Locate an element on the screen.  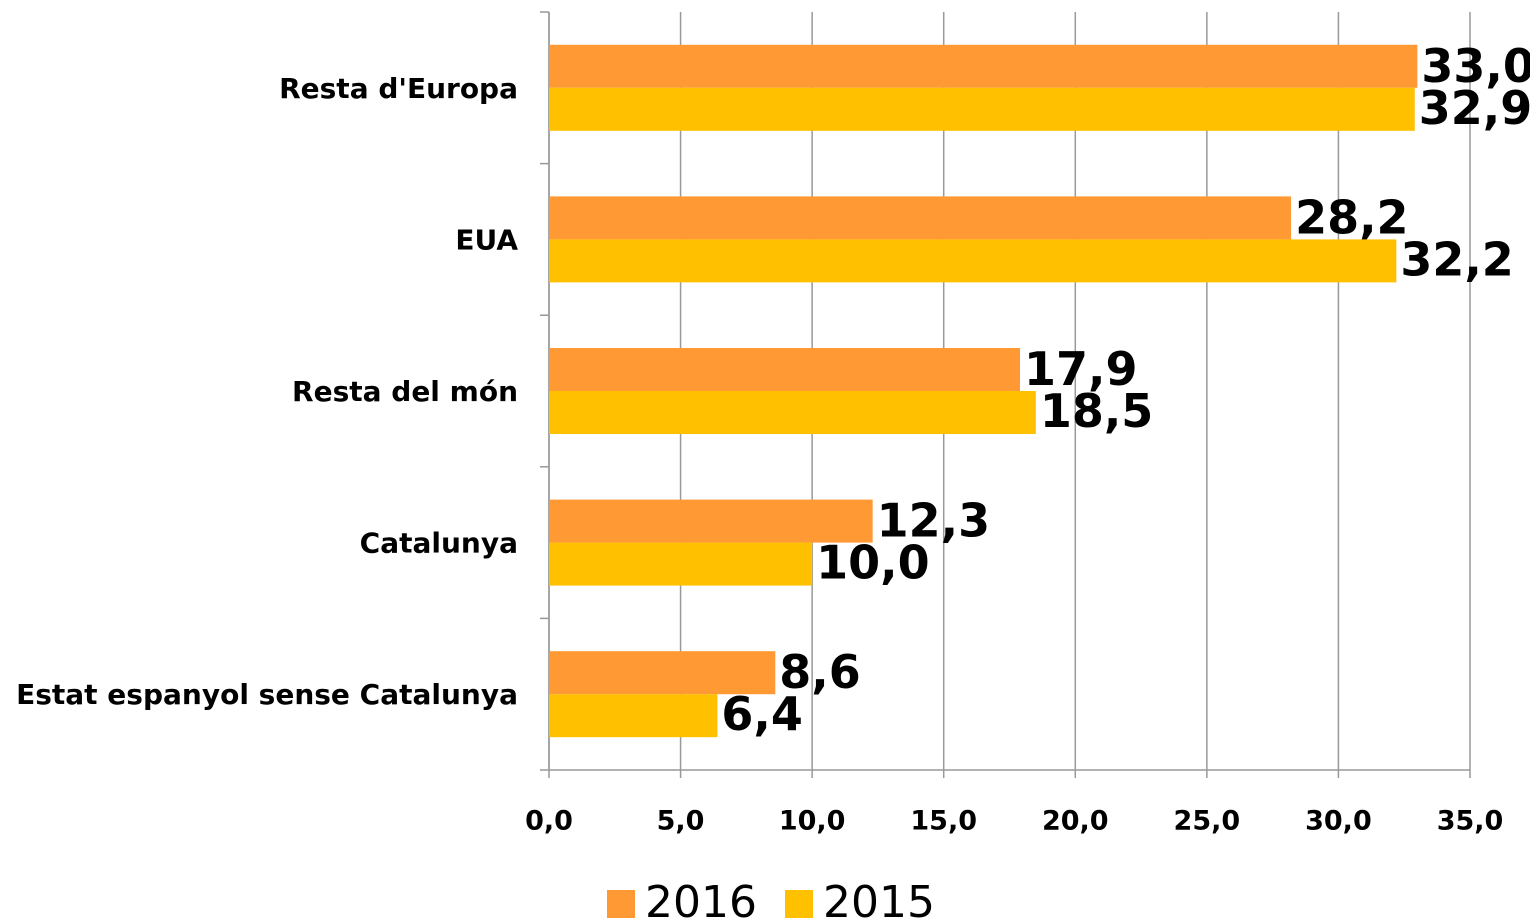
value-label: 18,5 is located at coordinates (1097, 411).